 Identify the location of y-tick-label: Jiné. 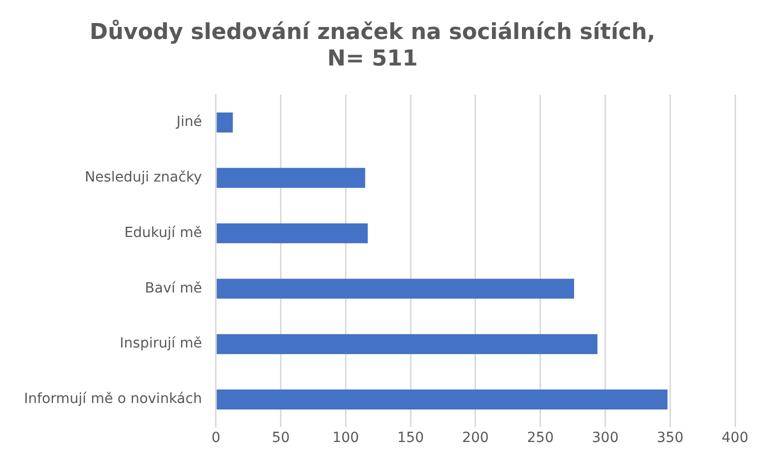
(188, 122).